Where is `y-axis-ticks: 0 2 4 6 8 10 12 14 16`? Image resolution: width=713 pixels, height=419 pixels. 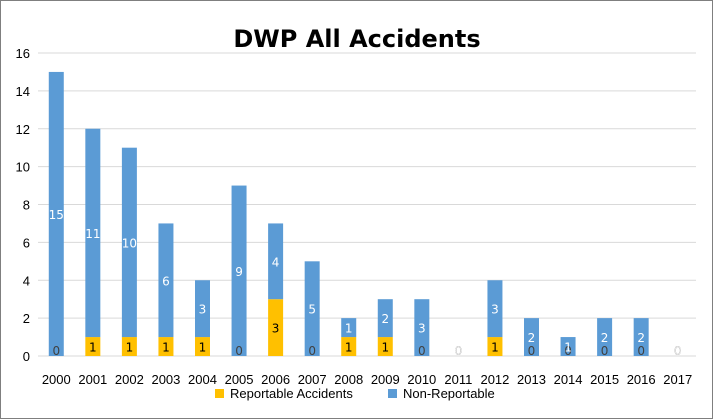
y-axis-ticks: 0 2 4 6 8 10 12 14 16 is located at coordinates (23, 205).